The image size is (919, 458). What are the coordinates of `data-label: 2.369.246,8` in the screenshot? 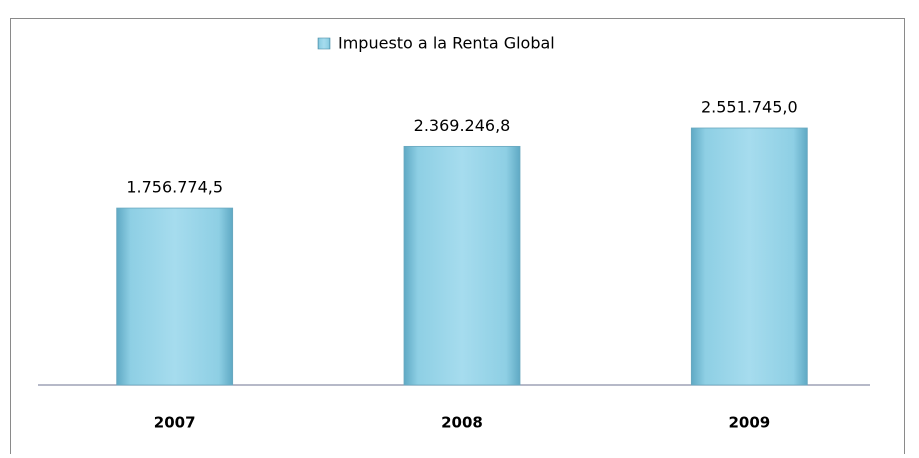 It's located at (462, 125).